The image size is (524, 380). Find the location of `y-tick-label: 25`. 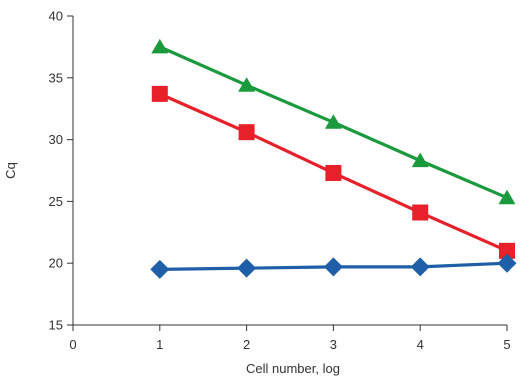

y-tick-label: 25 is located at coordinates (56, 201).